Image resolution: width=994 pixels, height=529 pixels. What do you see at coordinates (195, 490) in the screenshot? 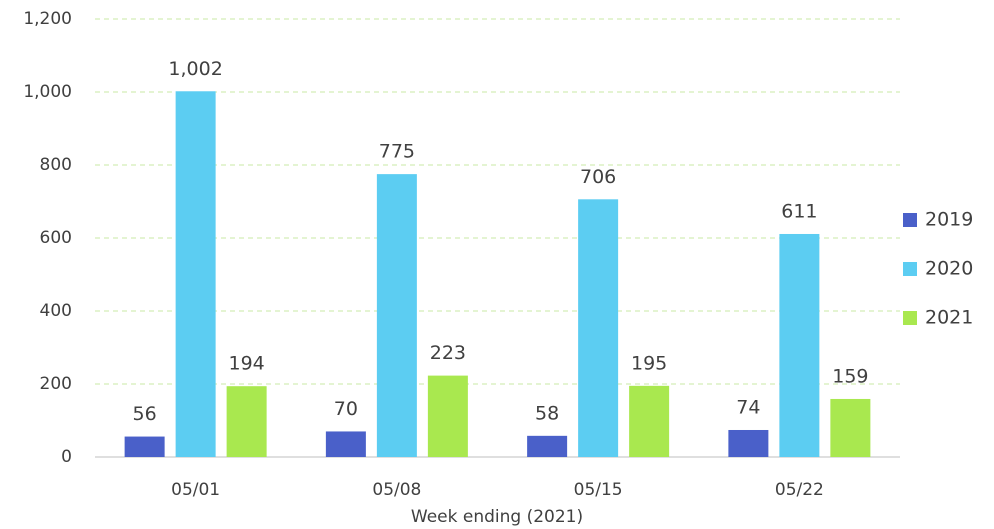
I see `x-tick-label: 05/01` at bounding box center [195, 490].